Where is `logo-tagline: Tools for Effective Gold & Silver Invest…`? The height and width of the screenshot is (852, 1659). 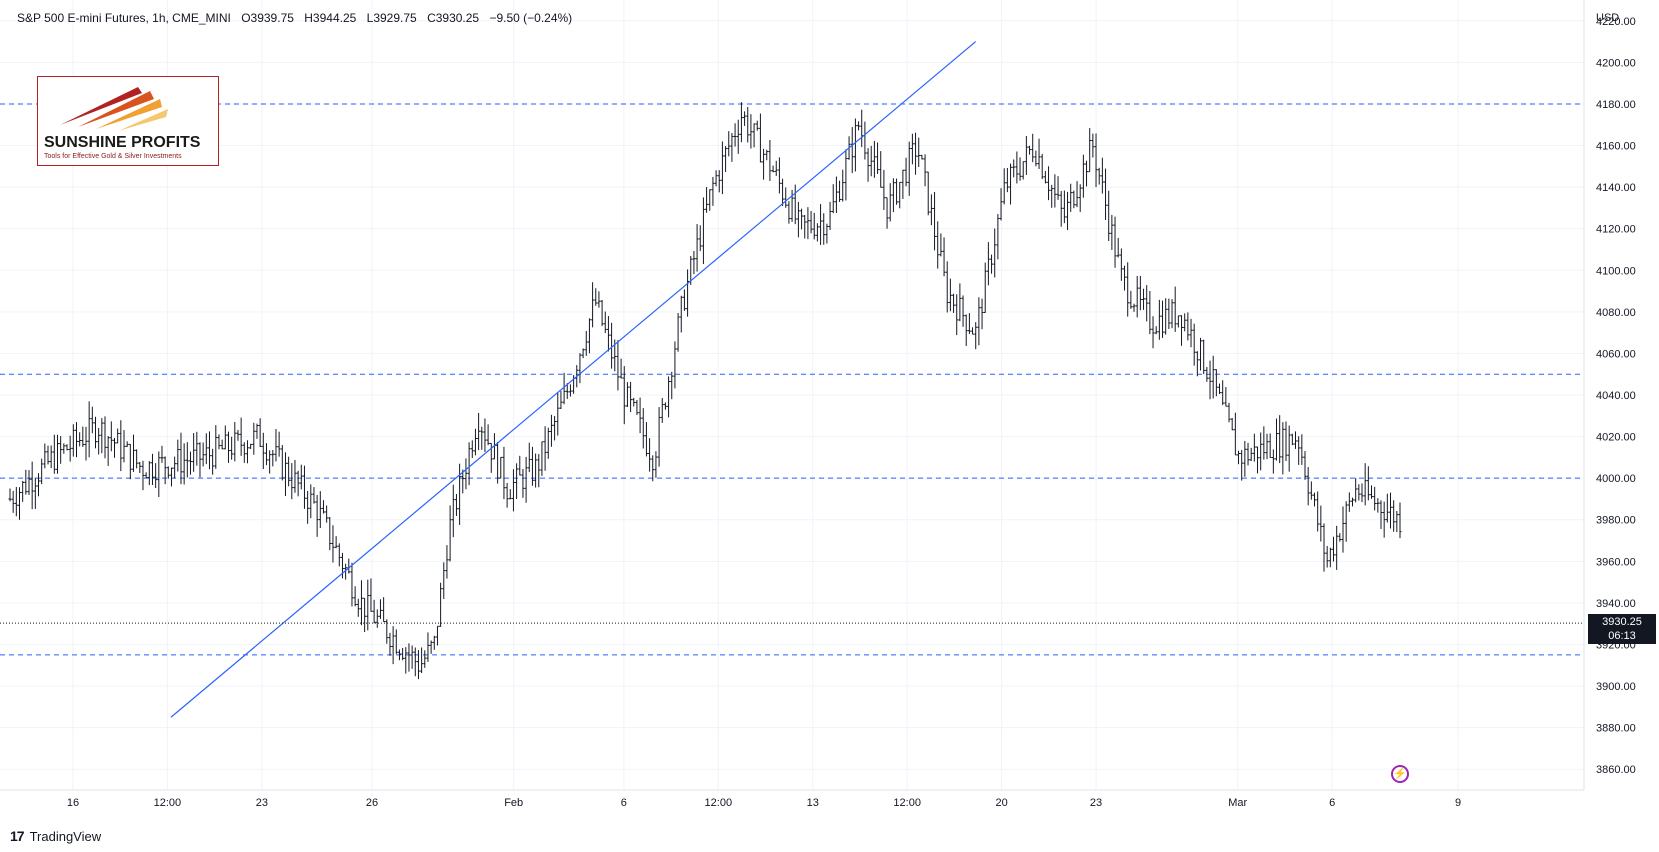 logo-tagline: Tools for Effective Gold & Silver Invest… is located at coordinates (113, 156).